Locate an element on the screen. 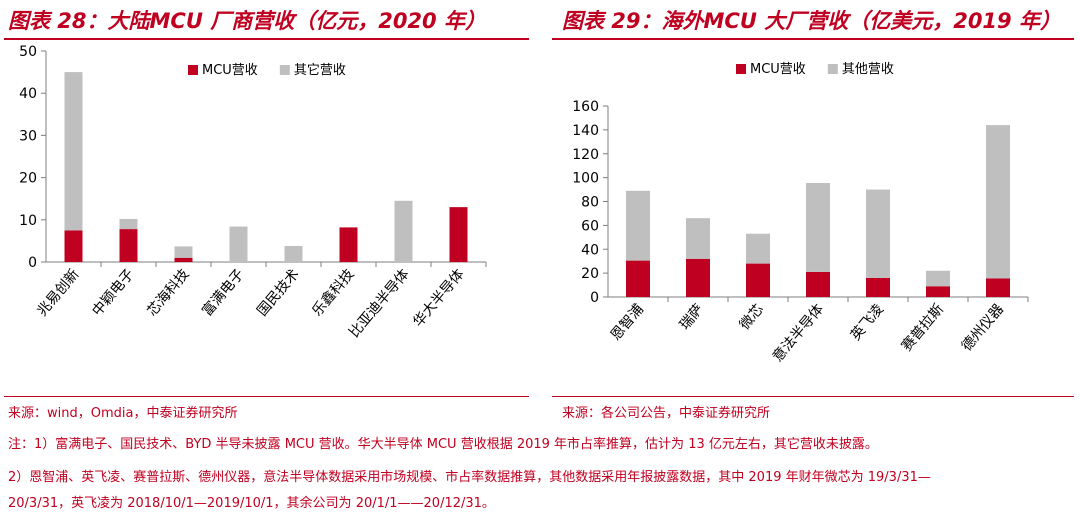  chart-title-left: 图表 28：大陆MCU 厂商营收（亿元，2020 年） is located at coordinates (247, 21).